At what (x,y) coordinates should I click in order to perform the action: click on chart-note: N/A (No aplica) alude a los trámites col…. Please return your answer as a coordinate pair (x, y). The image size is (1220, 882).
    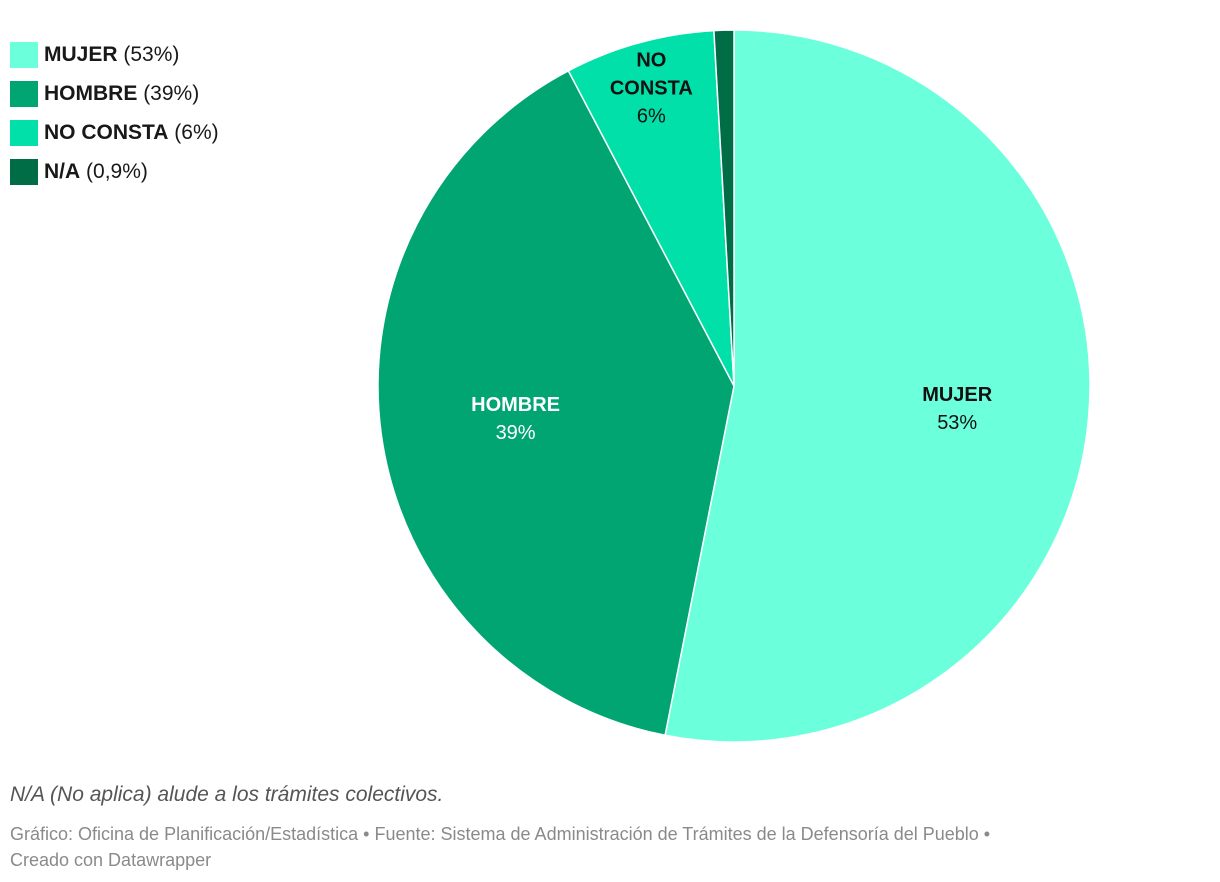
    Looking at the image, I should click on (227, 794).